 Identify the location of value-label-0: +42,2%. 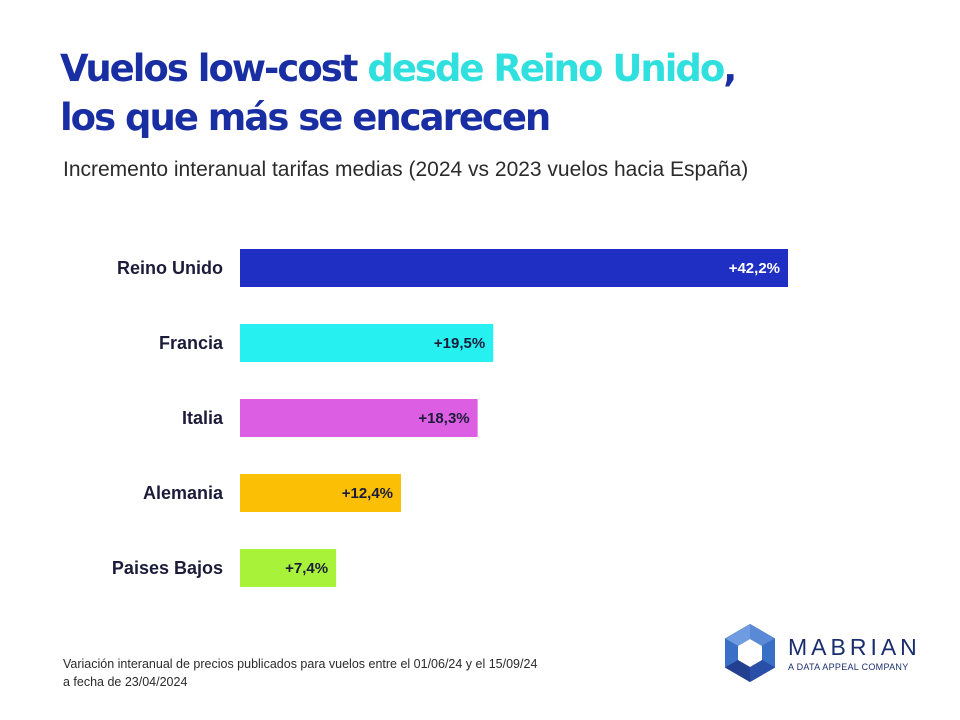
(754, 268).